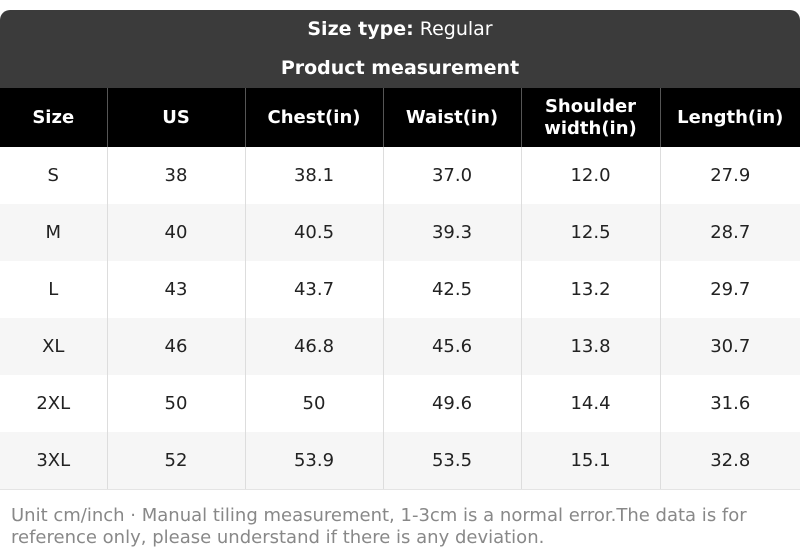 This screenshot has height=560, width=800. I want to click on table-cell: 46.8, so click(313, 346).